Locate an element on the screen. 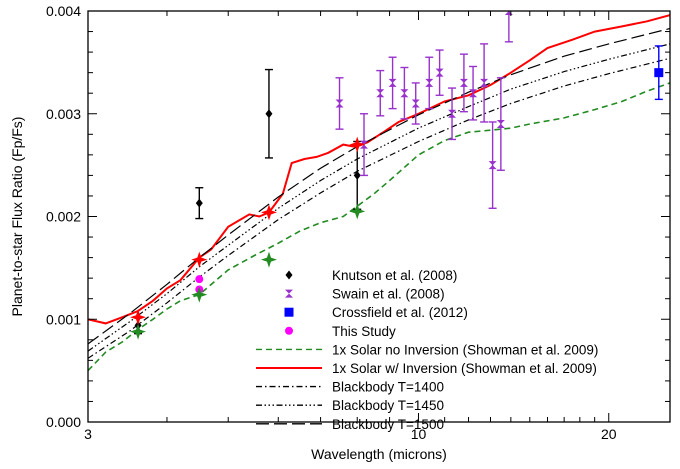 Image resolution: width=680 pixels, height=469 pixels. y-tick-label: 0.002 is located at coordinates (63, 217).